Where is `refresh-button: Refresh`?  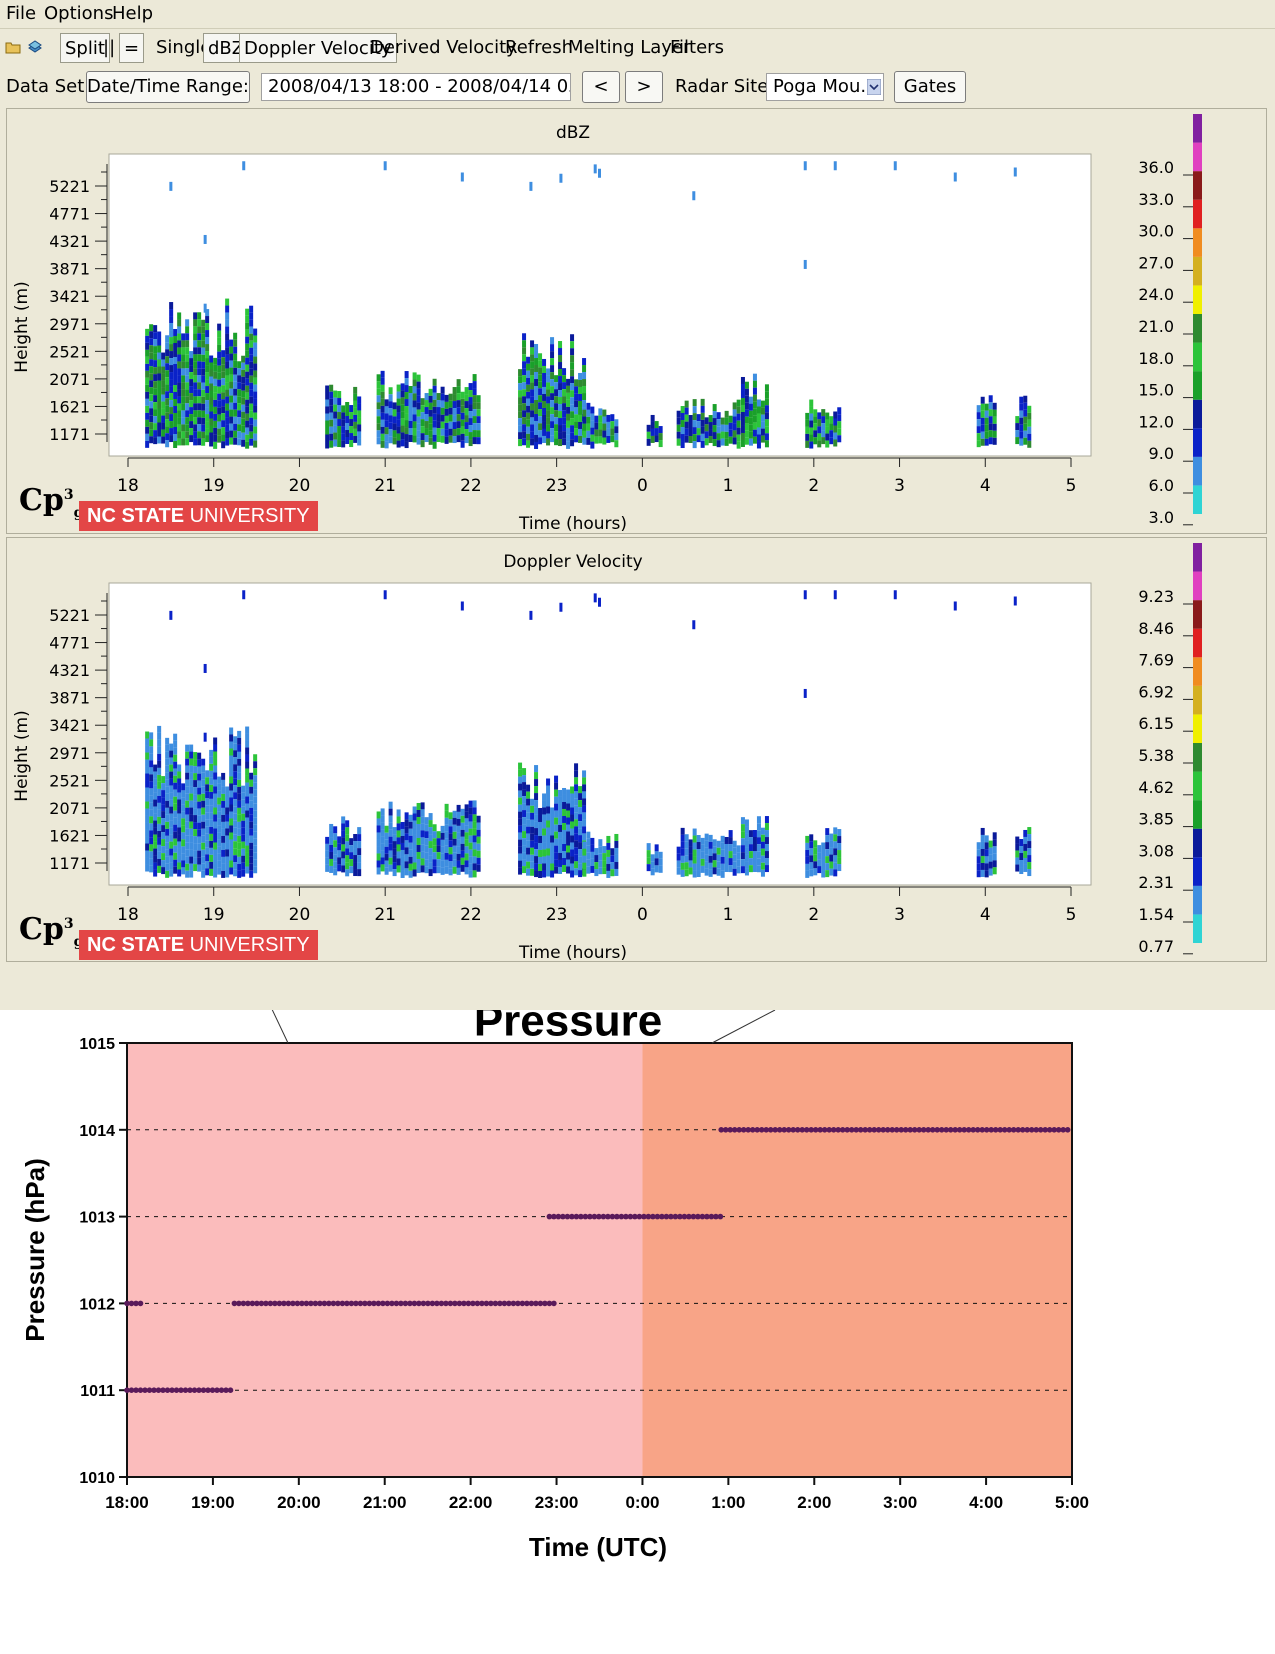 refresh-button: Refresh is located at coordinates (539, 47).